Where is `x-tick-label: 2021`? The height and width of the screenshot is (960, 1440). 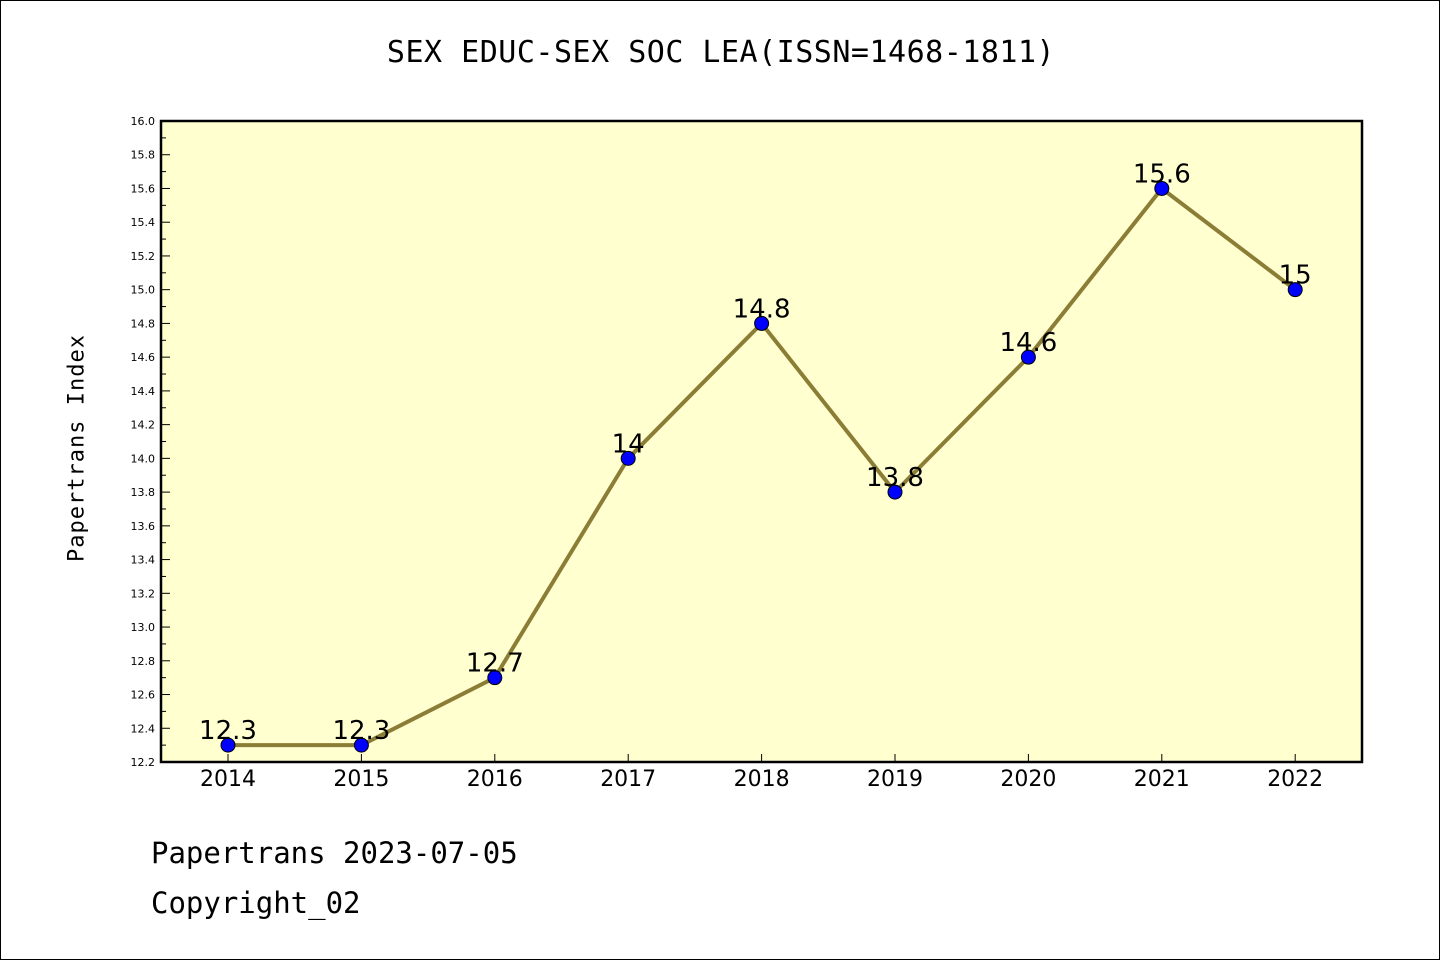
x-tick-label: 2021 is located at coordinates (1162, 779).